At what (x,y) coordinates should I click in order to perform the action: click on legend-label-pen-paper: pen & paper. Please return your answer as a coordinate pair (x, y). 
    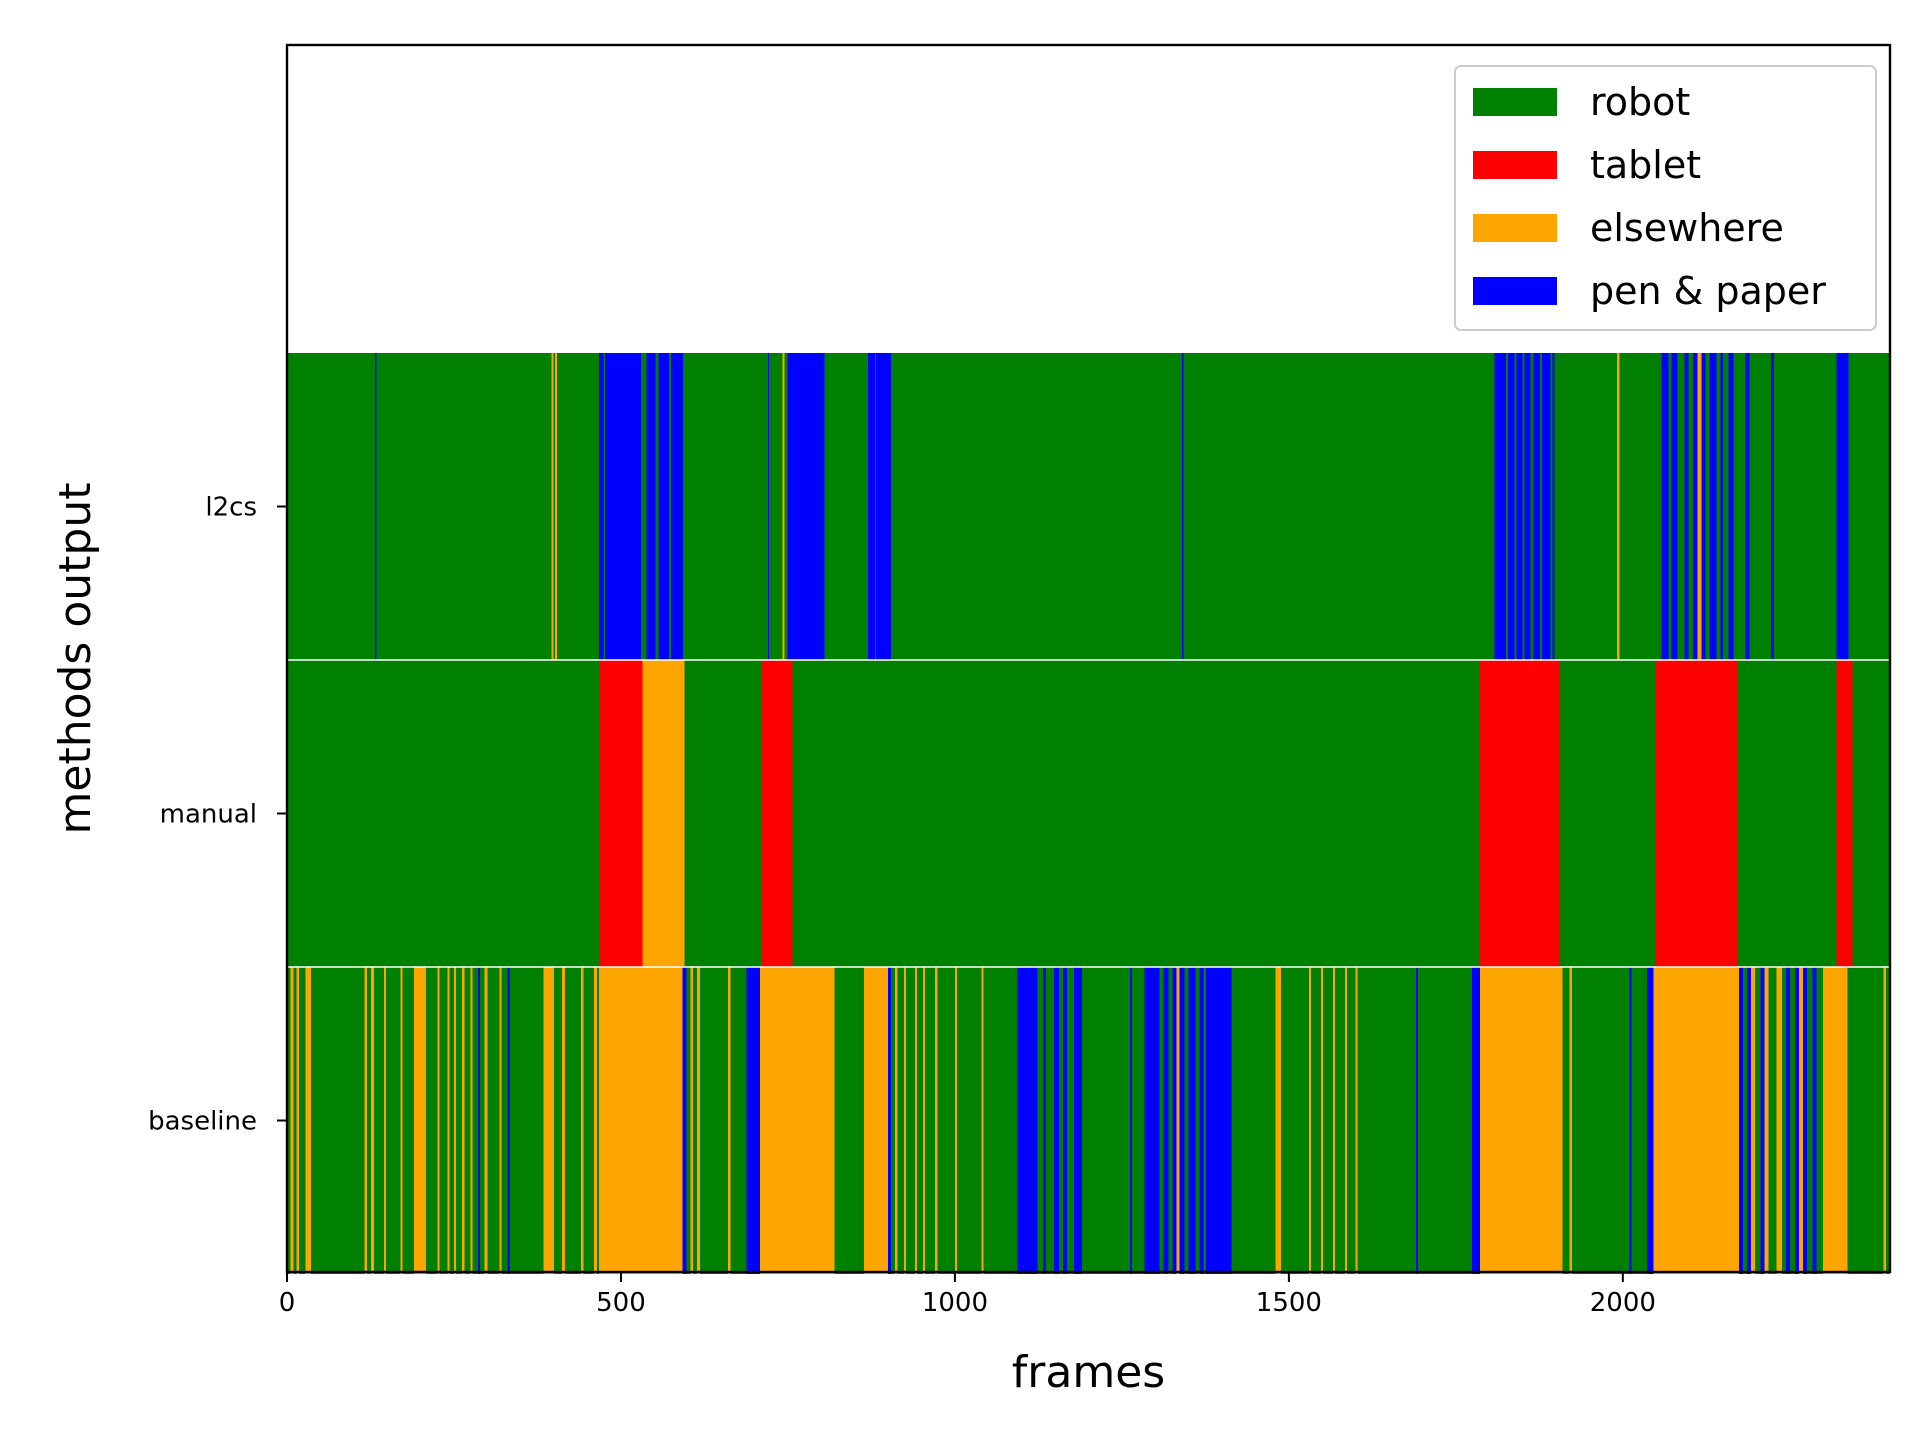
    Looking at the image, I should click on (1708, 291).